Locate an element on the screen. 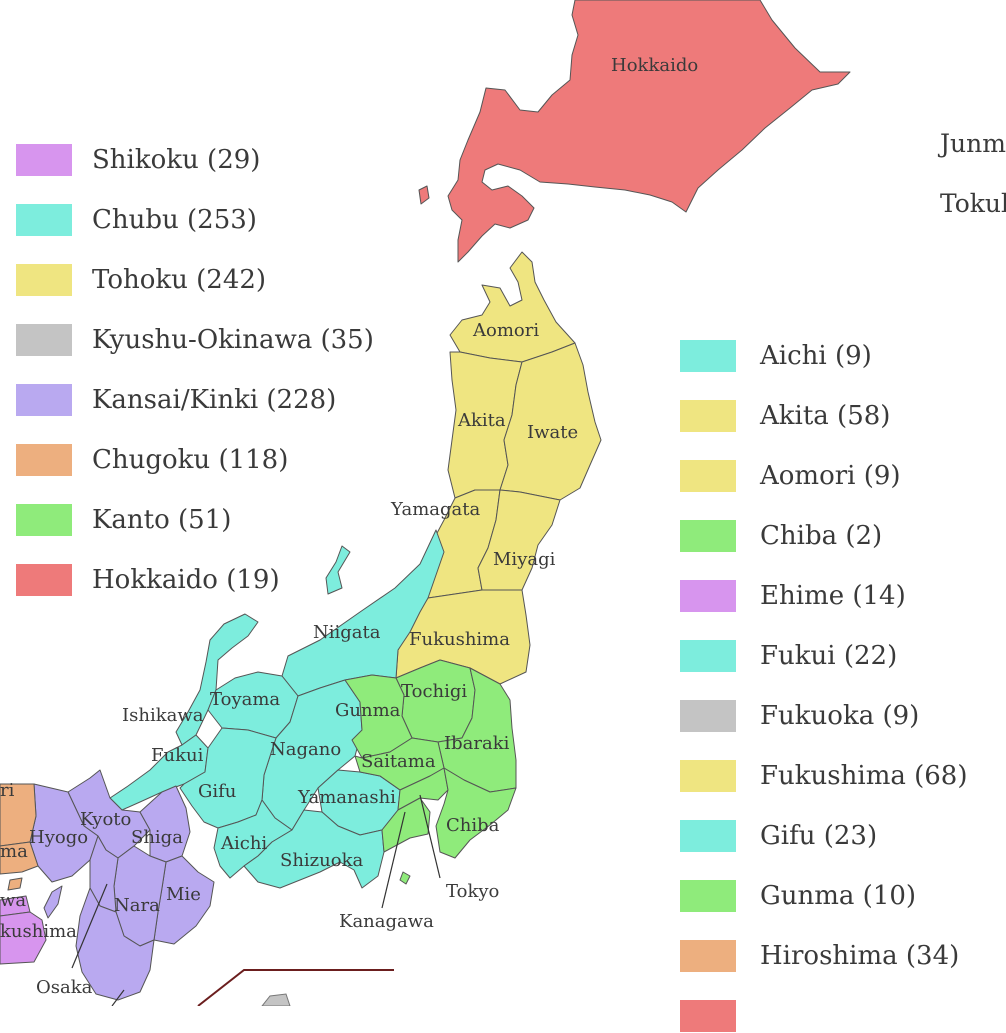  legend-label: Gunma (10) is located at coordinates (838, 896).